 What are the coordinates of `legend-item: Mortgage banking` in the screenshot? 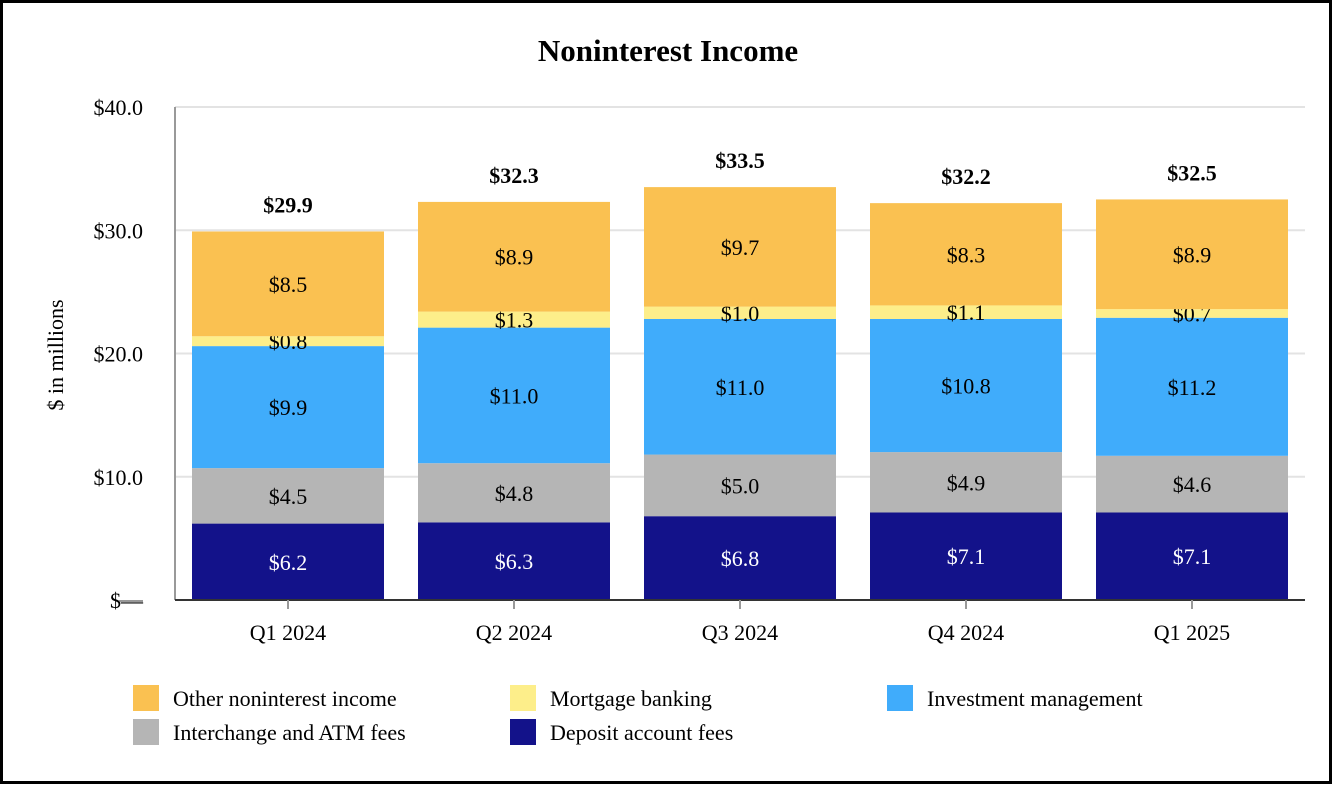 It's located at (611, 698).